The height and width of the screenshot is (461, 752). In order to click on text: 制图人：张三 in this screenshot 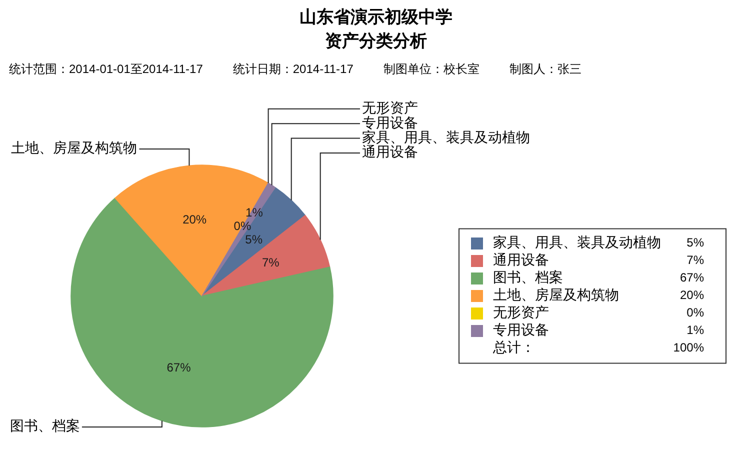, I will do `click(545, 69)`.